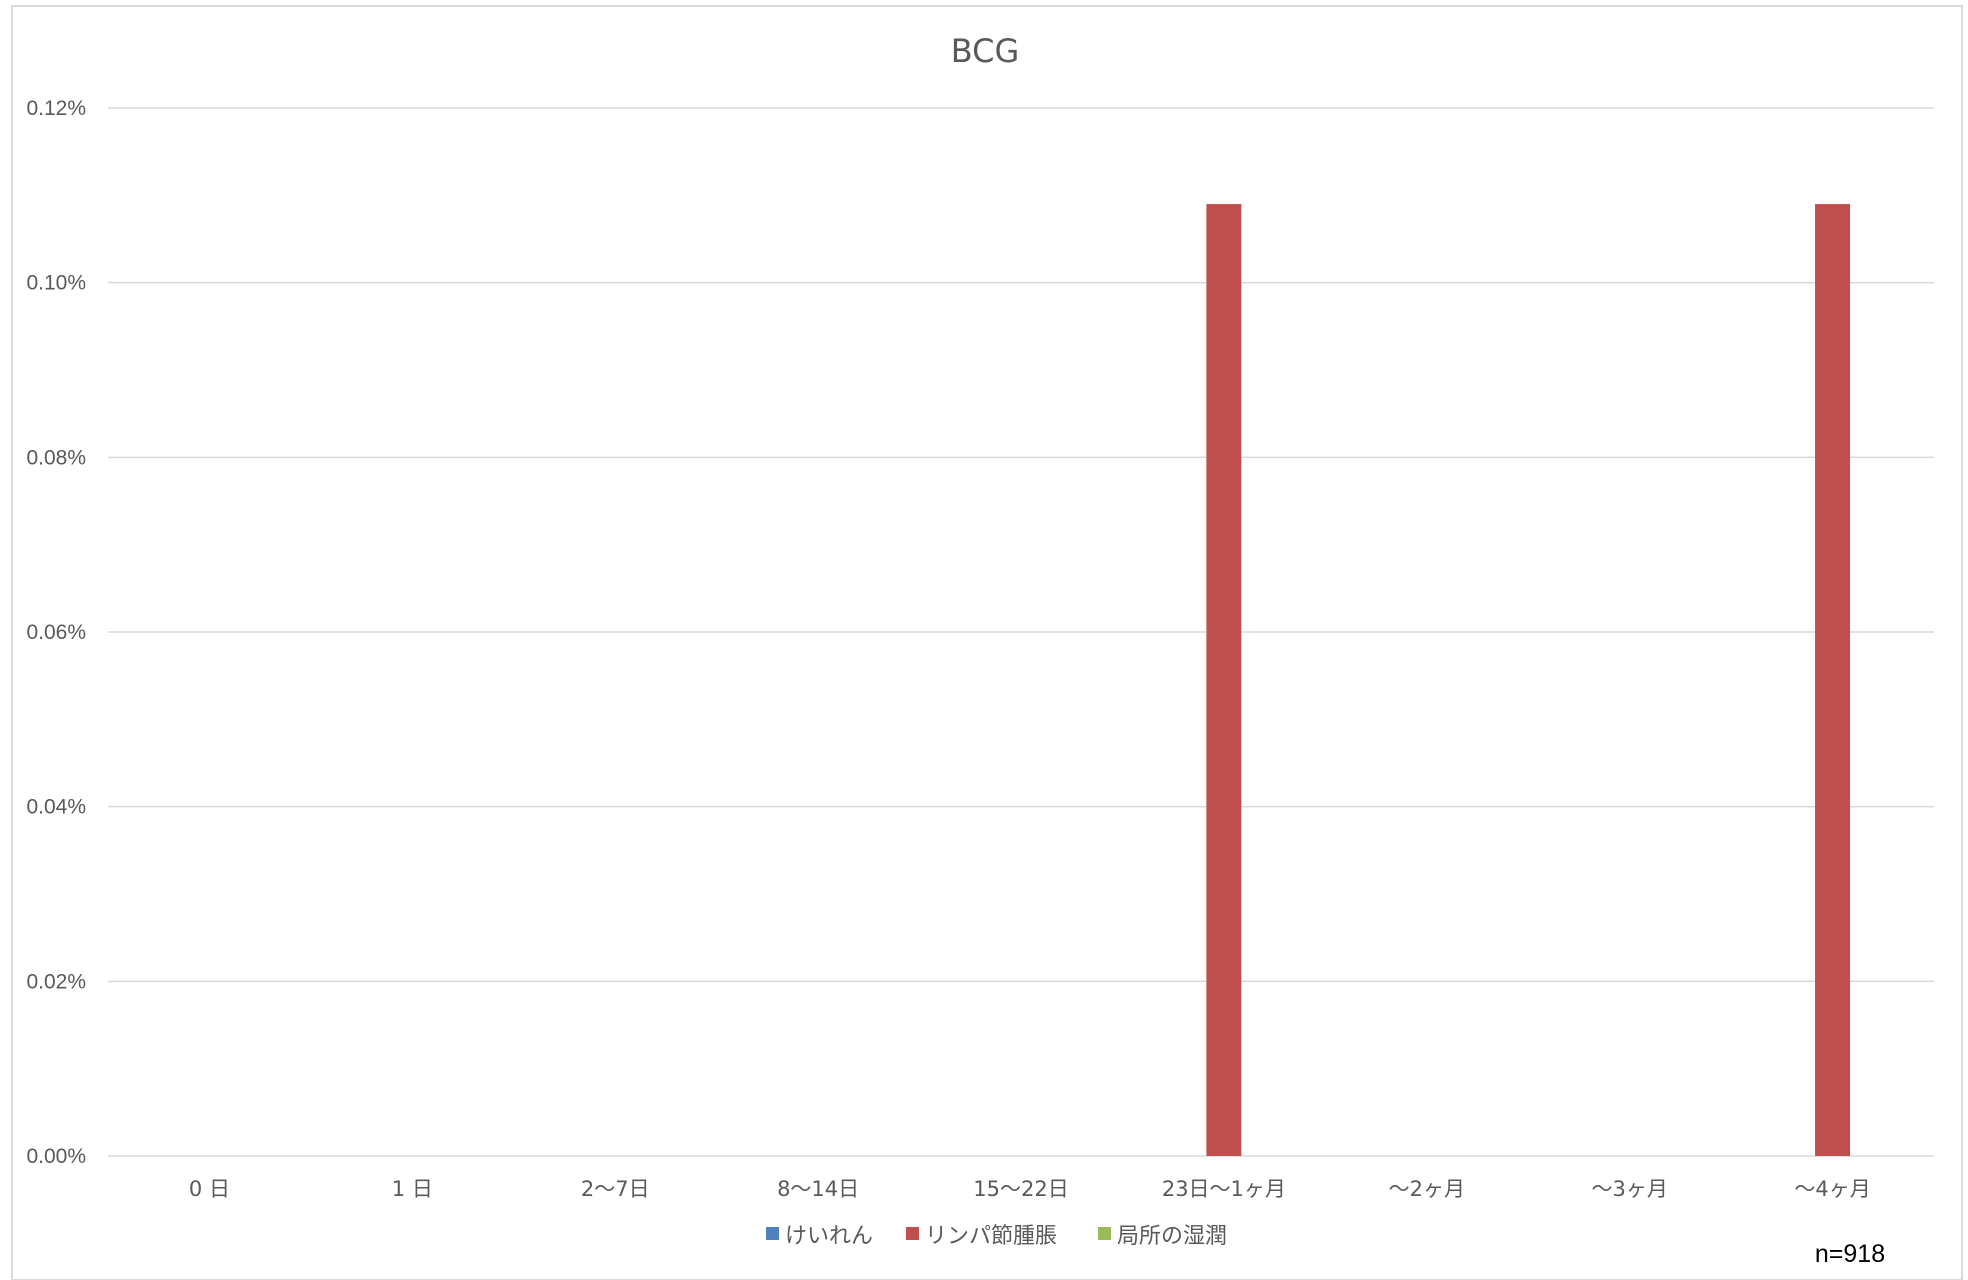 This screenshot has height=1280, width=1968. I want to click on y-tick-label: 0.06%, so click(56, 632).